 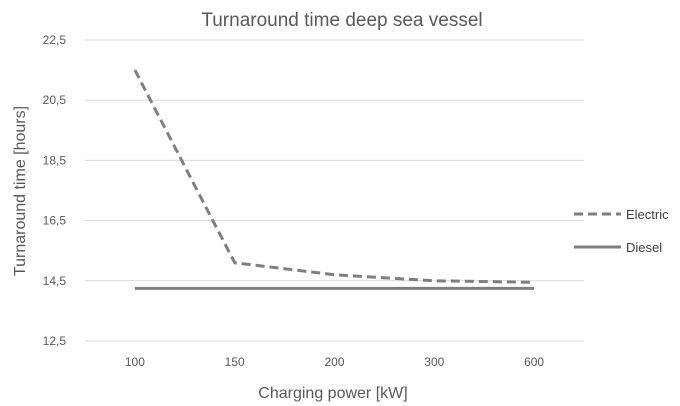 I want to click on x-tick-label: 150, so click(x=235, y=362).